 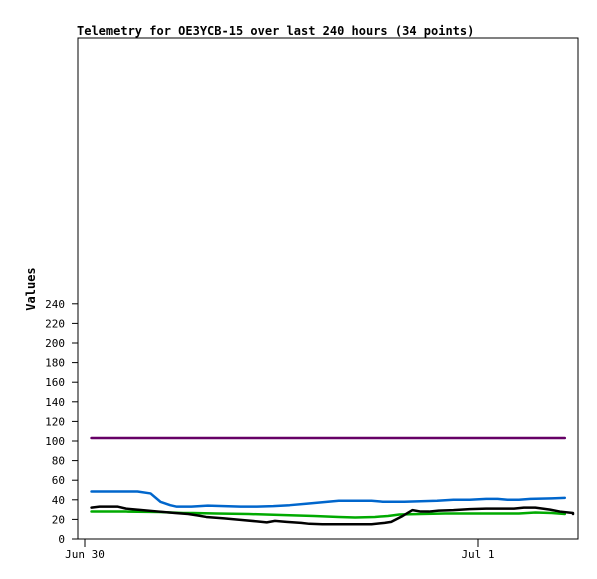 What do you see at coordinates (477, 554) in the screenshot?
I see `x-tick-label: Jul 1` at bounding box center [477, 554].